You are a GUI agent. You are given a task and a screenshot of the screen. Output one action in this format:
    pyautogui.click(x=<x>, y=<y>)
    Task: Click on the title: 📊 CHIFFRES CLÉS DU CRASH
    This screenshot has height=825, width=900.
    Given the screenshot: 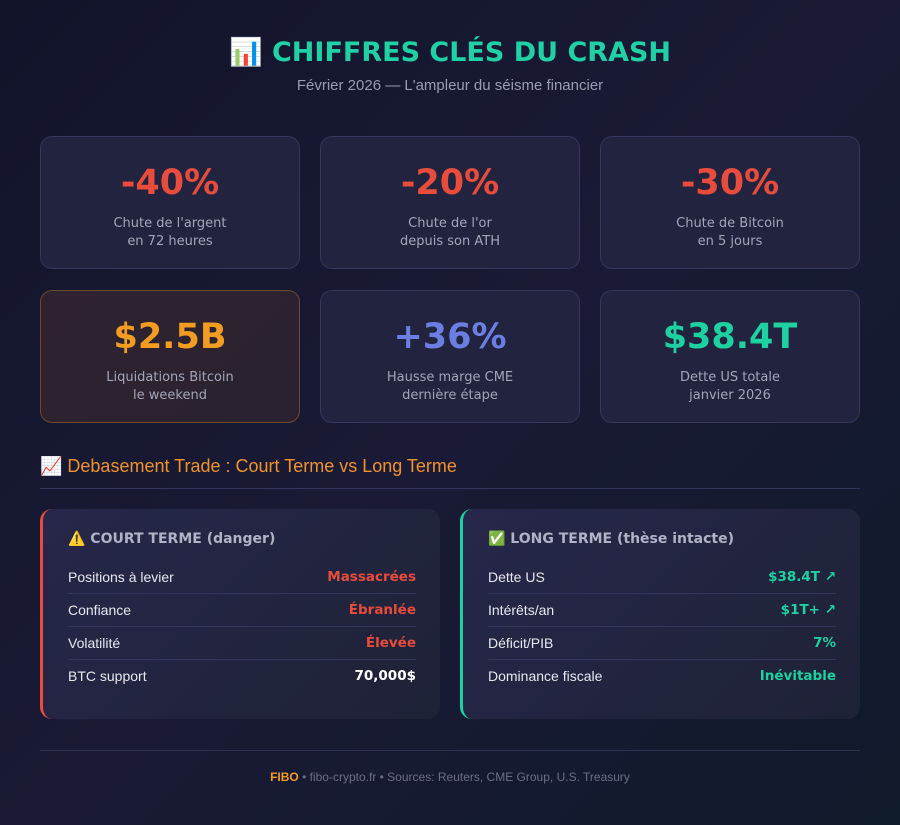 What is the action you would take?
    pyautogui.click(x=450, y=52)
    